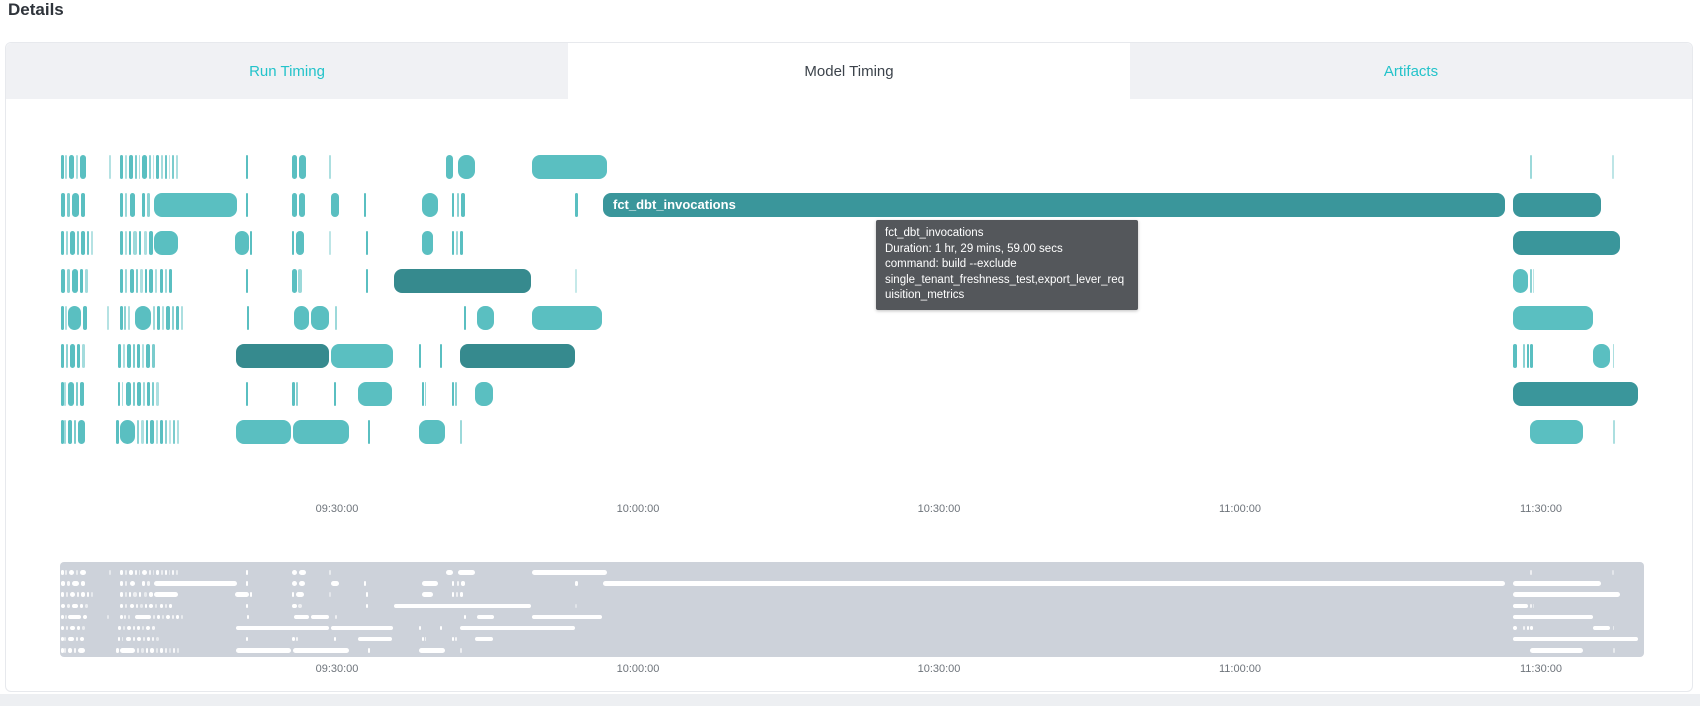 Image resolution: width=1700 pixels, height=706 pixels. What do you see at coordinates (849, 71) in the screenshot?
I see `tab-model-timing: Model Timing` at bounding box center [849, 71].